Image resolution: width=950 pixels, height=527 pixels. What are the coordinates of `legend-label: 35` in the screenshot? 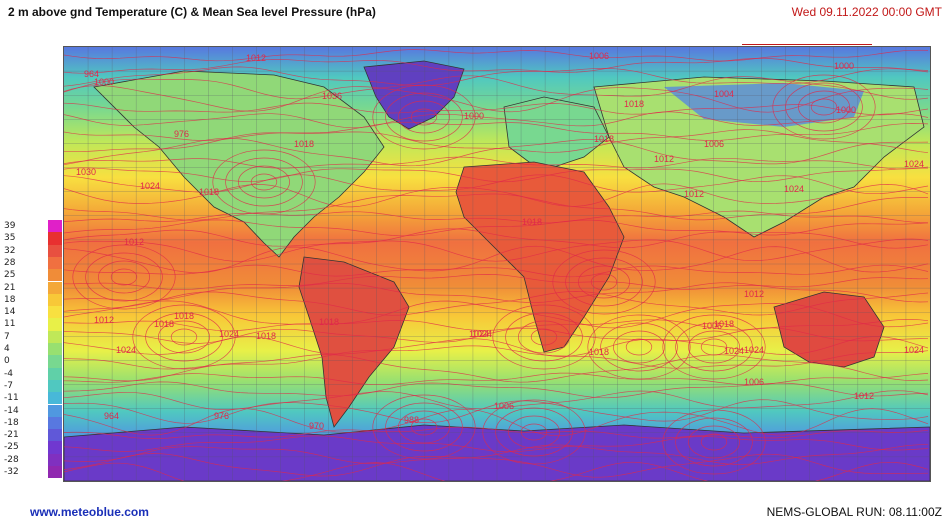 It's located at (10, 238).